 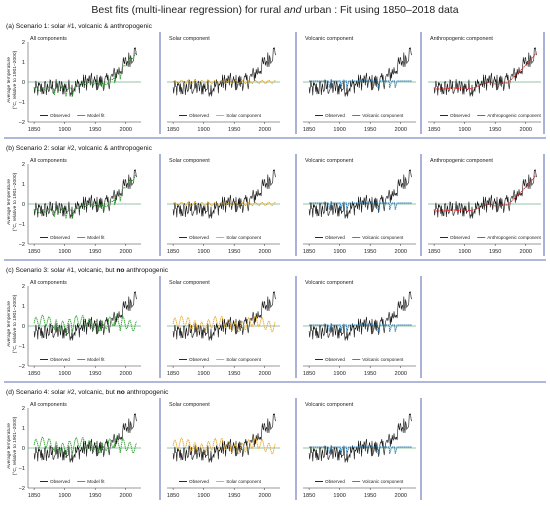 What do you see at coordinates (11, 148) in the screenshot?
I see `scenario-label: (b)` at bounding box center [11, 148].